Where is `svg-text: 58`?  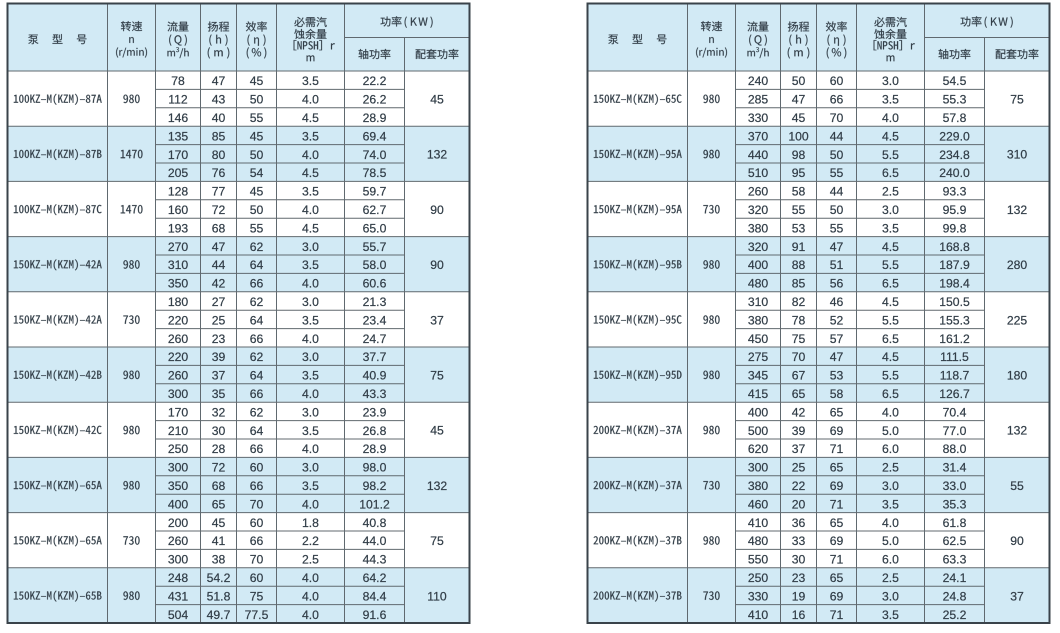
svg-text: 58 is located at coordinates (837, 394).